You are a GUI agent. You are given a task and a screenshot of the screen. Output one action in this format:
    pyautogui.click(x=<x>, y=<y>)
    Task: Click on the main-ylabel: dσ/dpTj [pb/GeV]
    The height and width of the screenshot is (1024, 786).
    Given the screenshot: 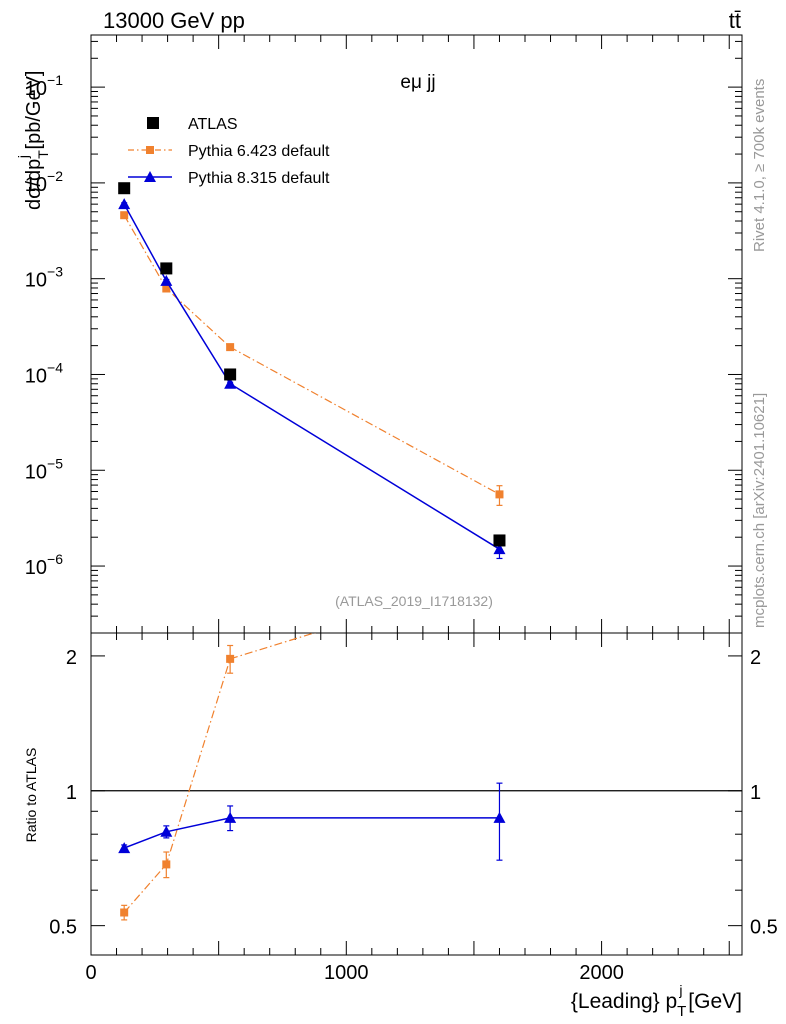 What is the action you would take?
    pyautogui.click(x=33, y=140)
    